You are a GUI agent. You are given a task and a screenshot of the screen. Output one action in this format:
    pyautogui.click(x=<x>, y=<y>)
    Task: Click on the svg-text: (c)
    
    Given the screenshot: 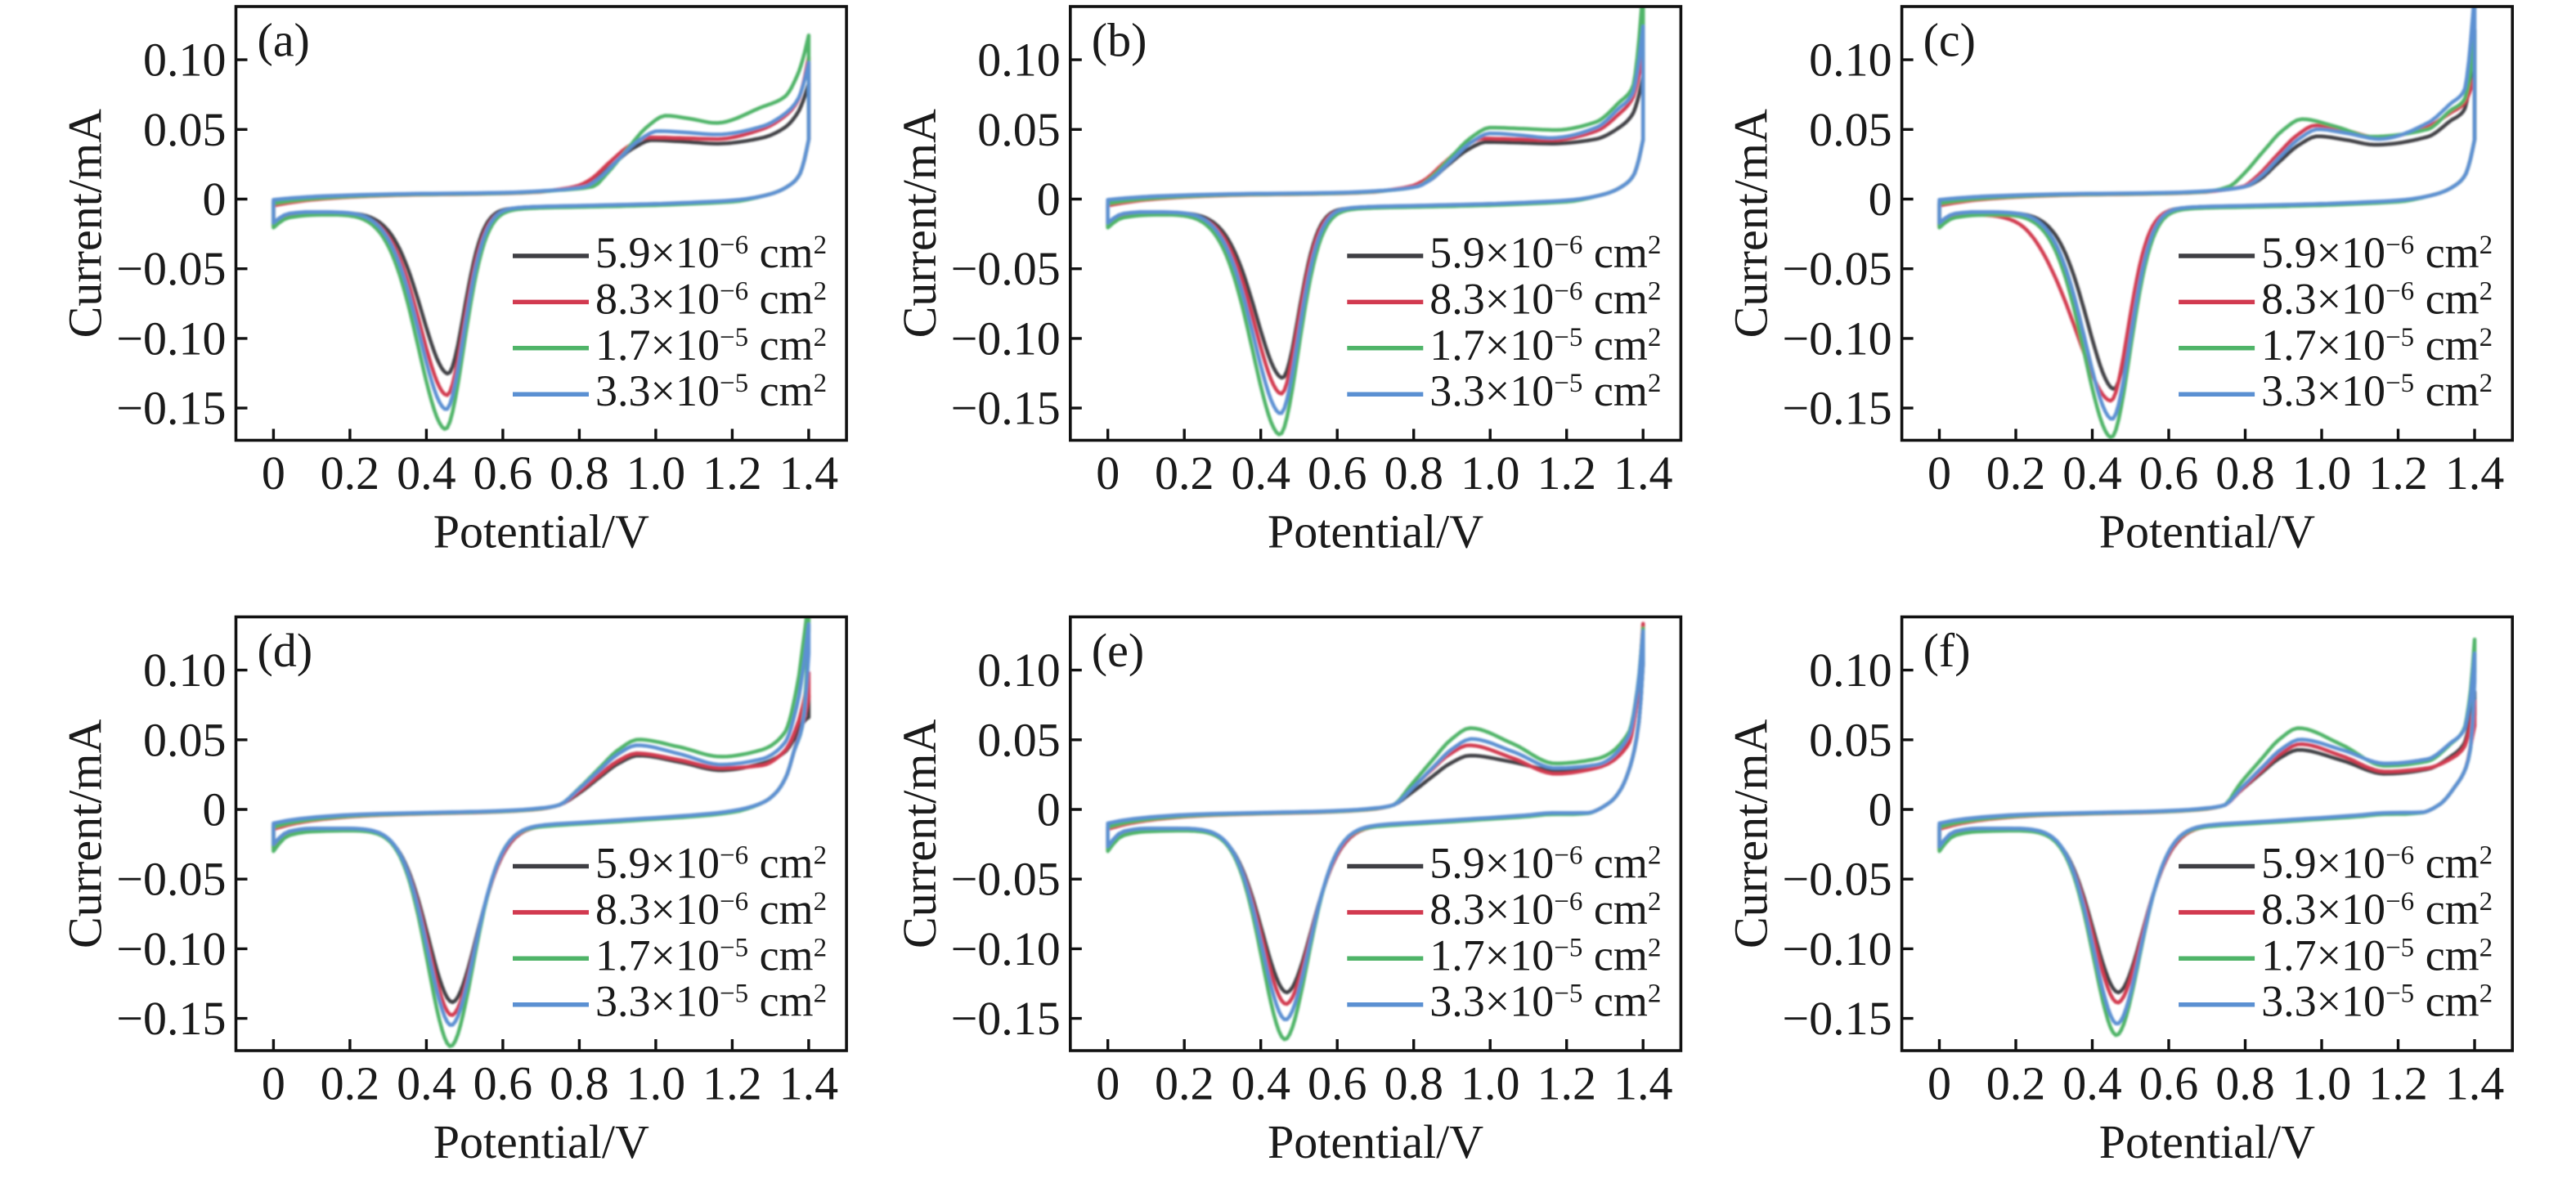 What is the action you would take?
    pyautogui.click(x=1949, y=40)
    